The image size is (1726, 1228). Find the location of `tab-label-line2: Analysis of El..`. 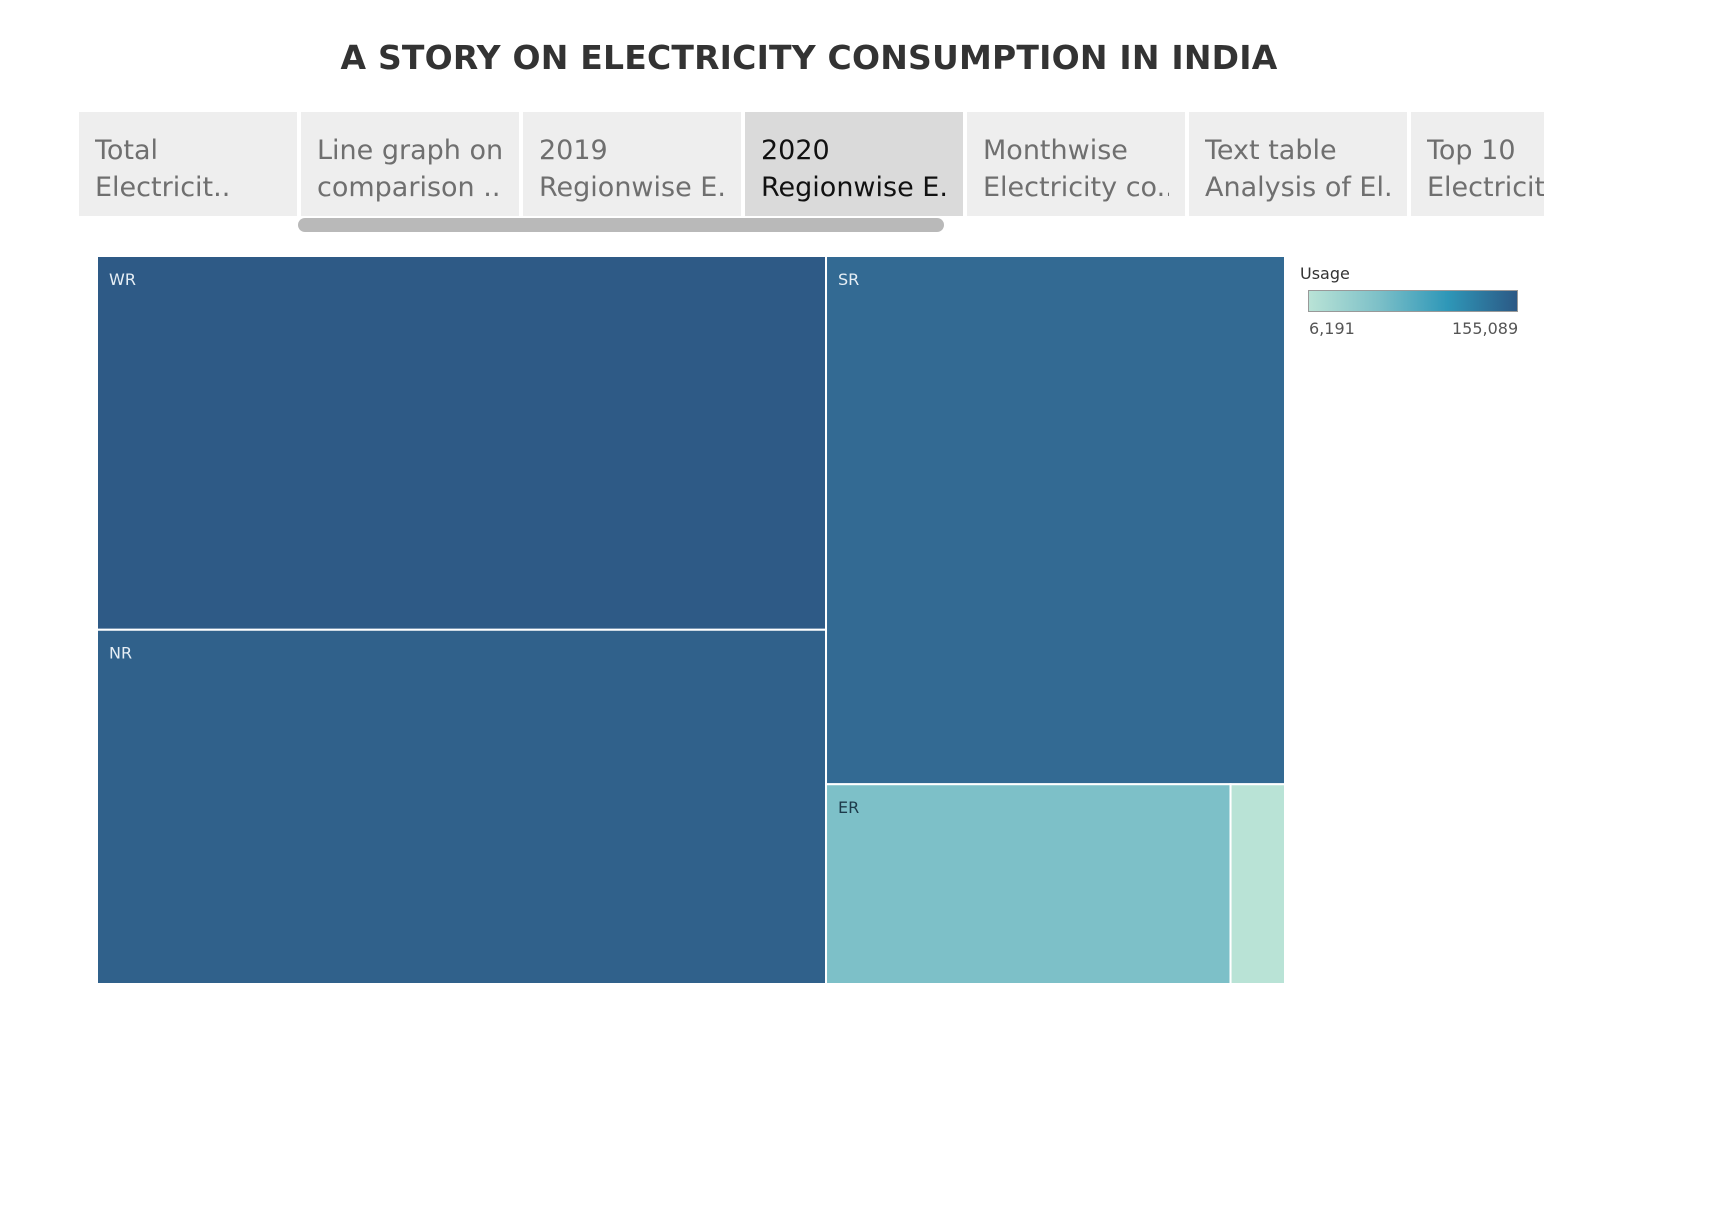

tab-label-line2: Analysis of El.. is located at coordinates (1298, 187).